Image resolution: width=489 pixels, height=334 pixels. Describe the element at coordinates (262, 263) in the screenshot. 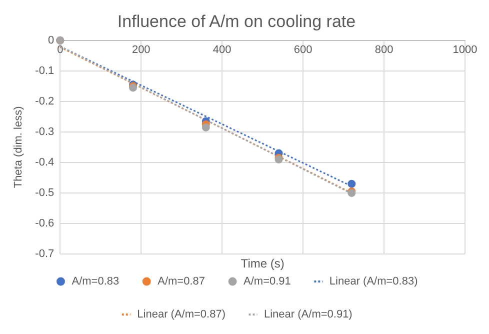

I see `x-axis-title: Time (s)` at that location.